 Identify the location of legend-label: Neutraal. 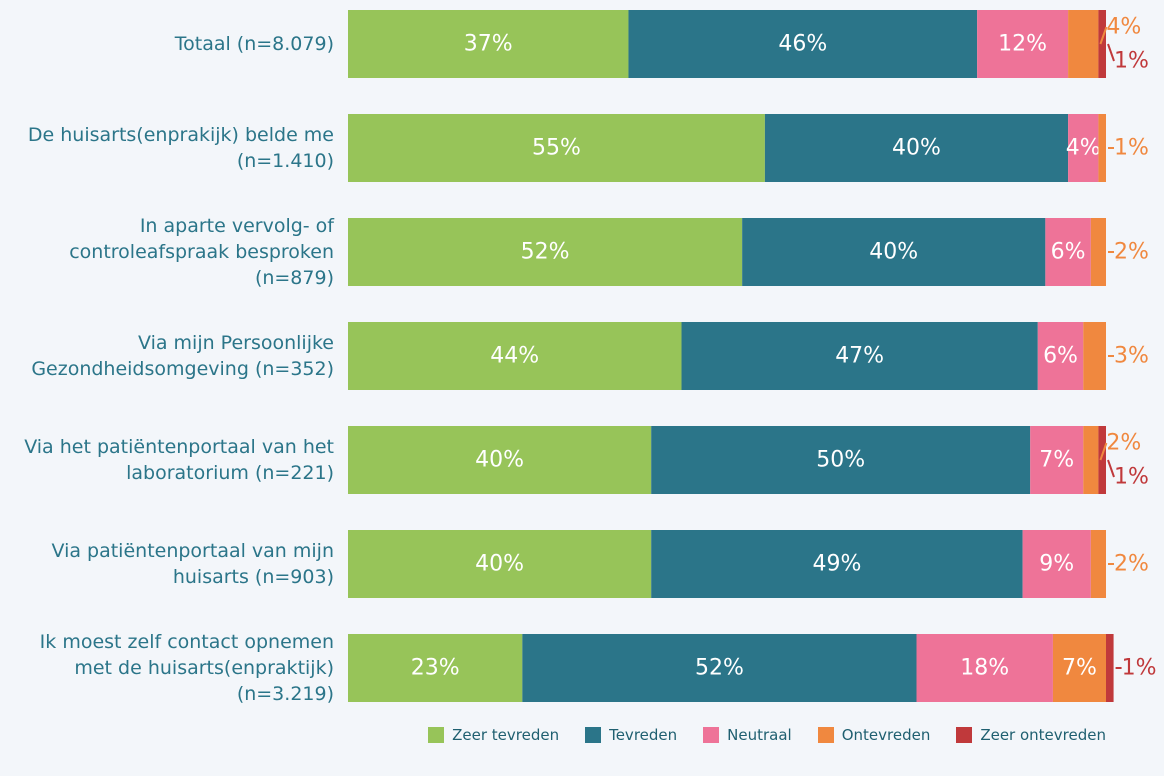
(759, 735).